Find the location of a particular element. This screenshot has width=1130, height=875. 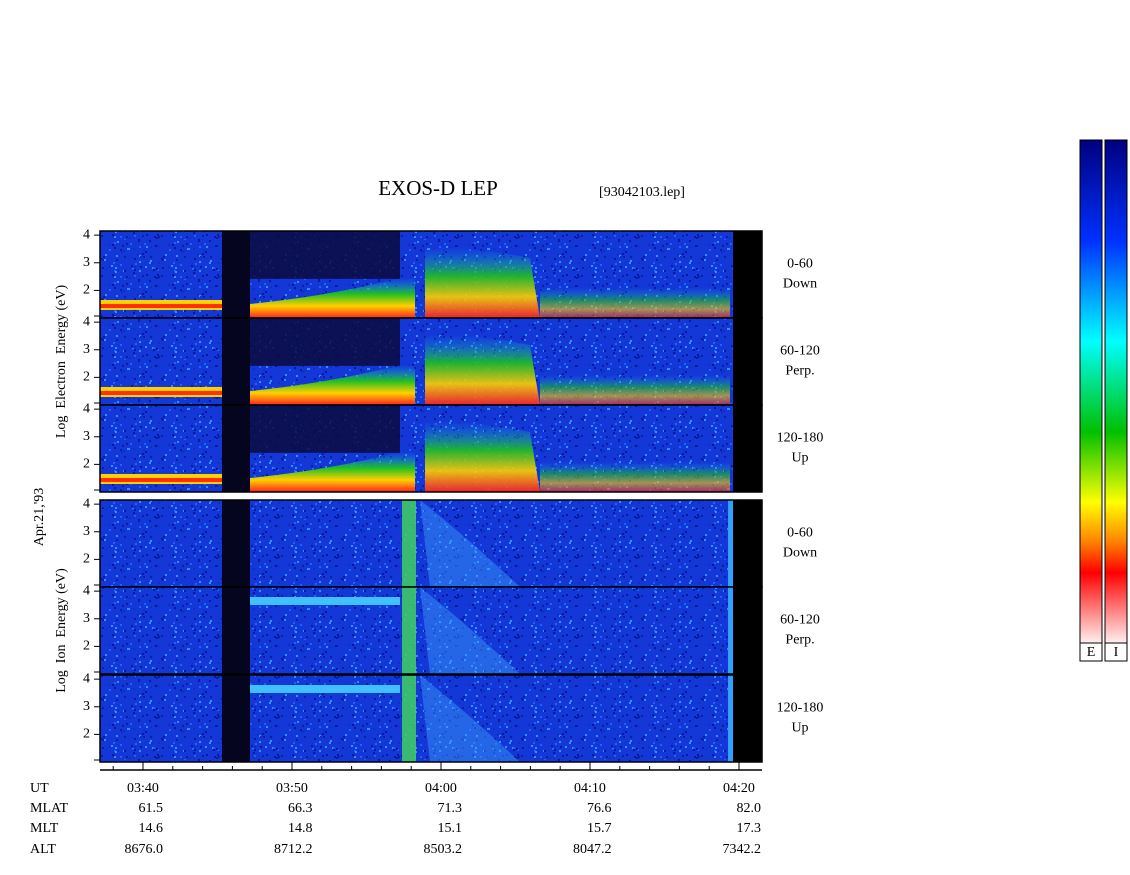

data-edge is located at coordinates (730, 543).